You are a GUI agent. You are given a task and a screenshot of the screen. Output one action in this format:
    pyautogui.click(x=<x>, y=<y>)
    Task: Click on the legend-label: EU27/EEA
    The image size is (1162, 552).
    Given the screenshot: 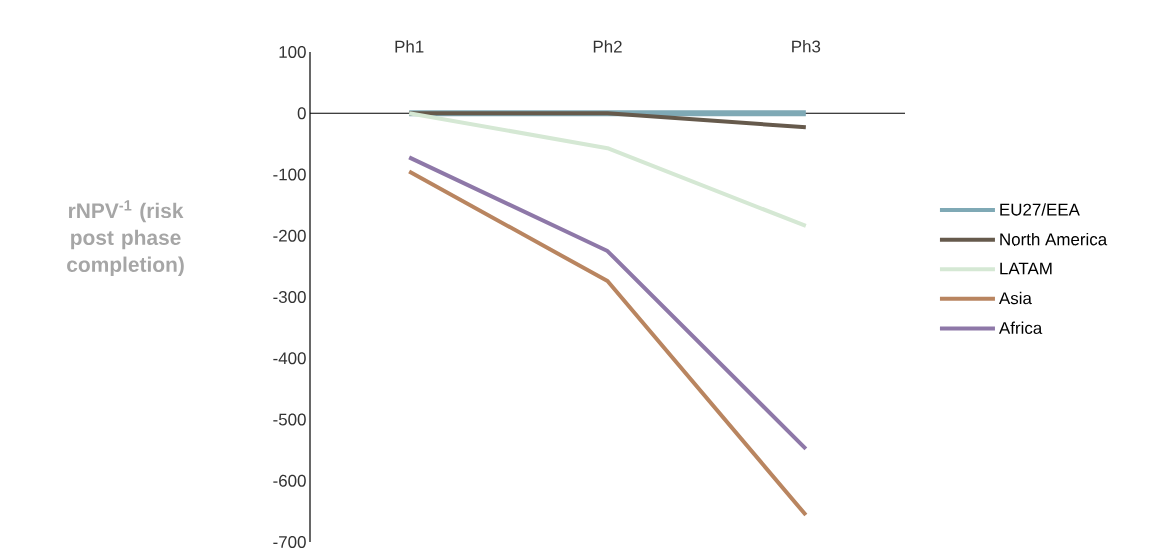 What is the action you would take?
    pyautogui.click(x=1040, y=209)
    